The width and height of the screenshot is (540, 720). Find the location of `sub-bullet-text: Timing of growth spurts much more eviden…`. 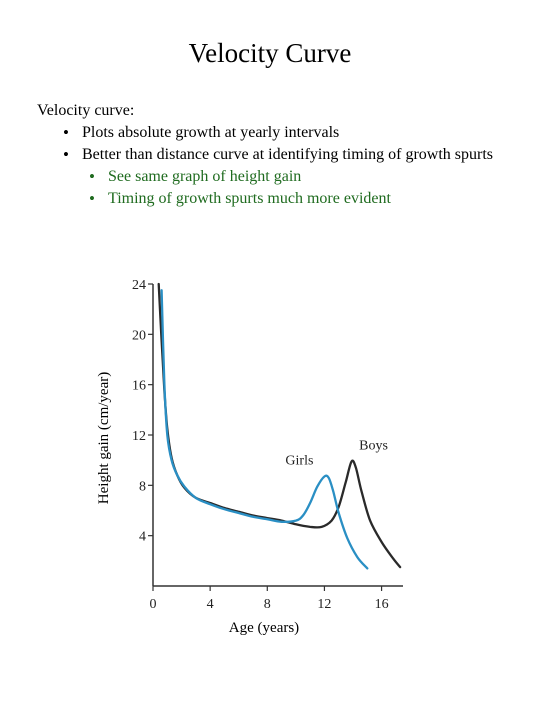

sub-bullet-text: Timing of growth spurts much more eviden… is located at coordinates (249, 198).